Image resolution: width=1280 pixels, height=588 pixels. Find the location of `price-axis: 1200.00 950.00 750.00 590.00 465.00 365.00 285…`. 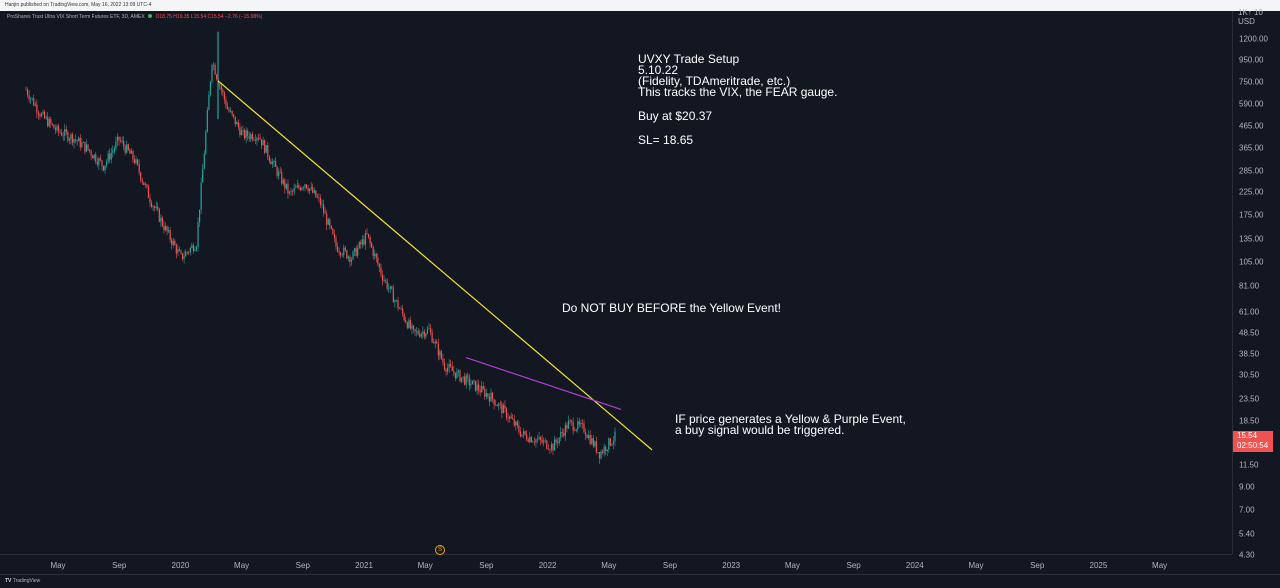

price-axis: 1200.00 950.00 750.00 590.00 465.00 365.00 285… is located at coordinates (1256, 285).